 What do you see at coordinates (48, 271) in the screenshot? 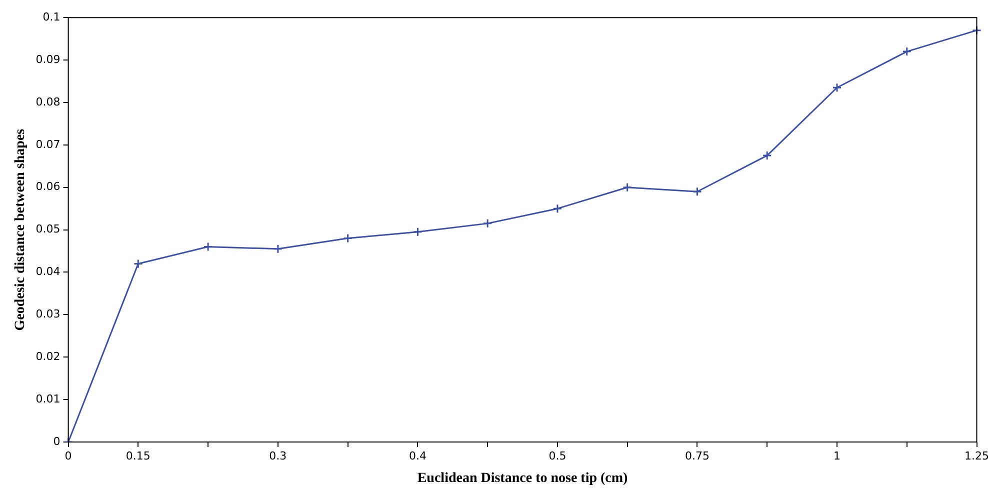
I see `y-tick-label: 0.04` at bounding box center [48, 271].